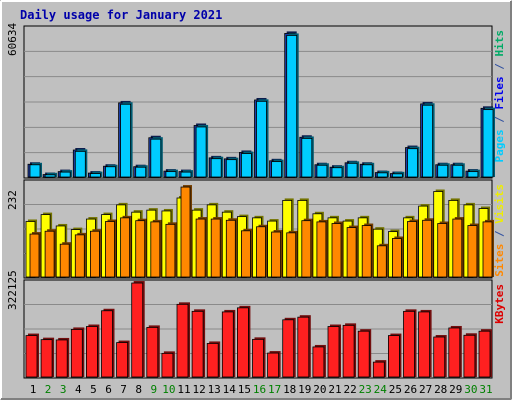 This screenshot has height=400, width=512. Describe the element at coordinates (455, 389) in the screenshot. I see `x-tick-label-day-29: 29` at that location.